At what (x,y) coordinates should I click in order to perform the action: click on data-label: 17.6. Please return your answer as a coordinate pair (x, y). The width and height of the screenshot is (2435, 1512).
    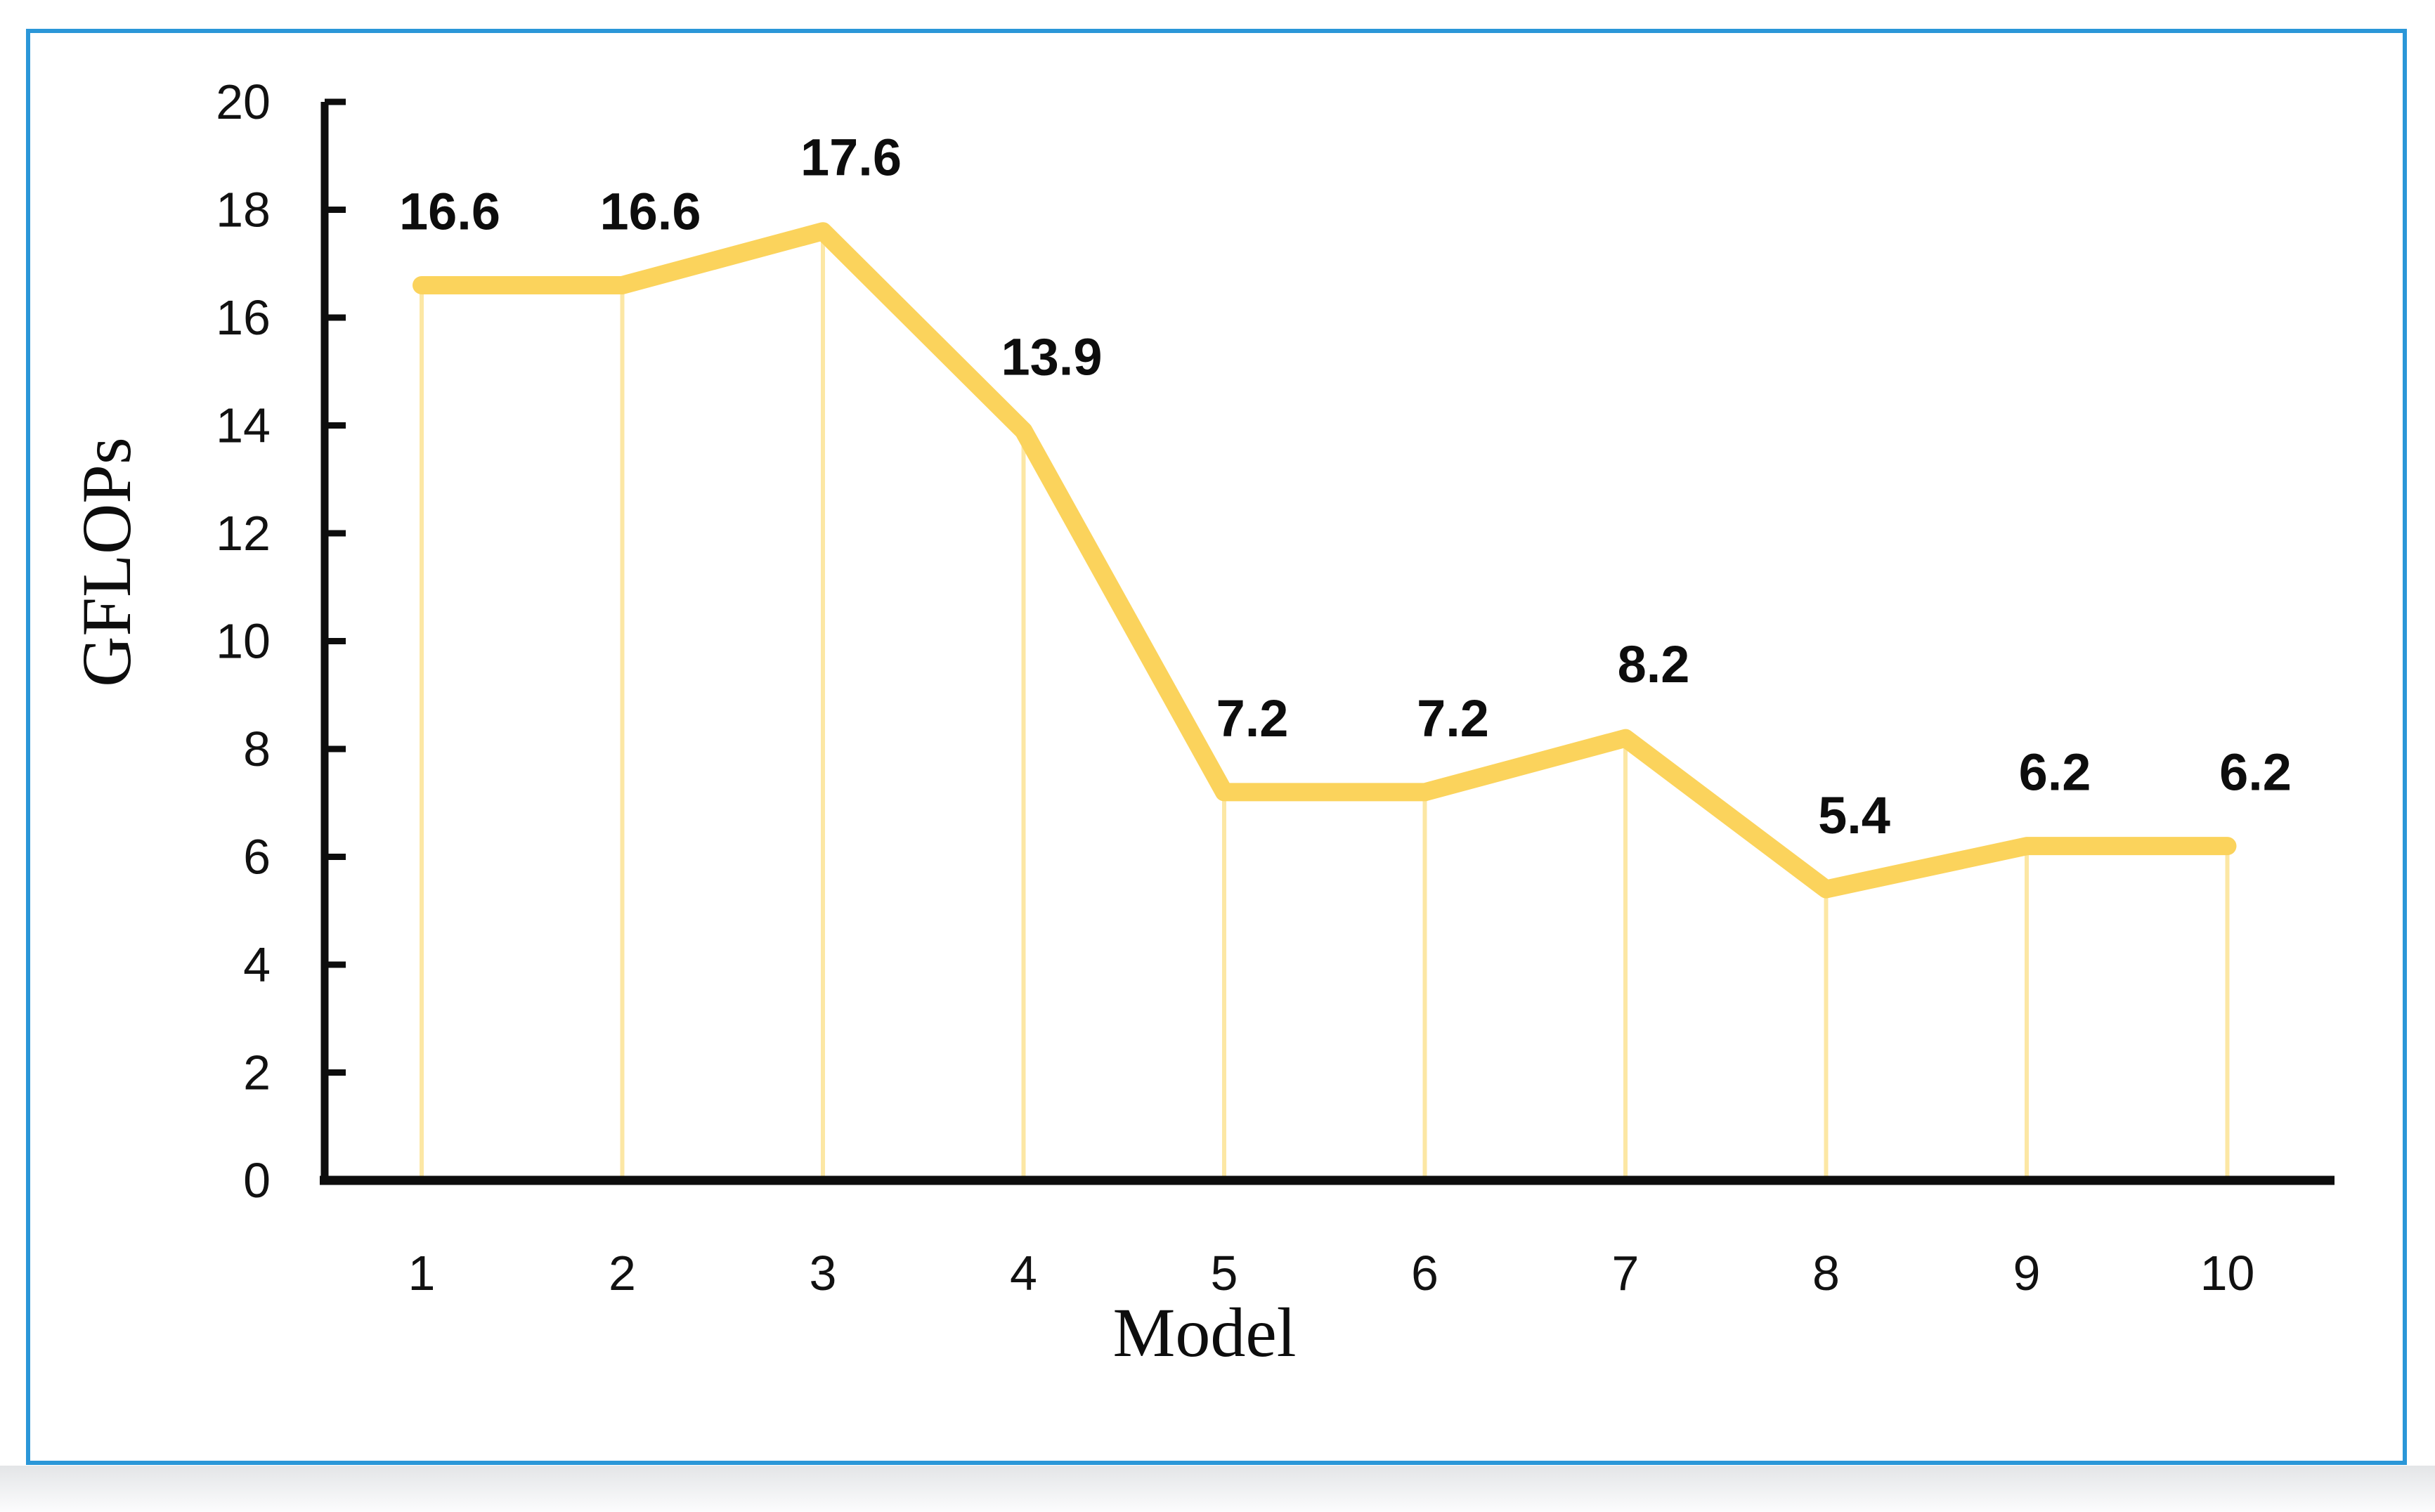
    Looking at the image, I should click on (851, 158).